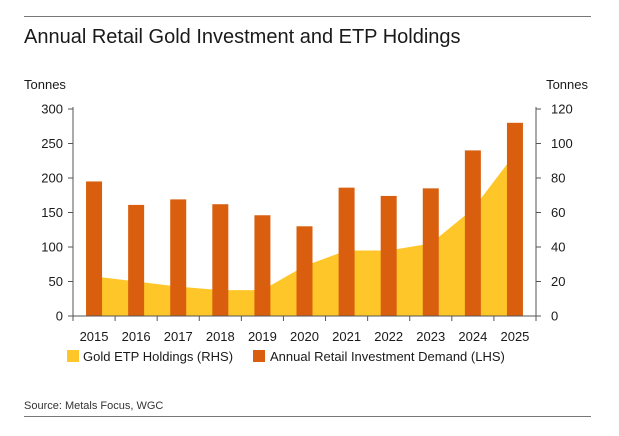 Image resolution: width=619 pixels, height=436 pixels. Describe the element at coordinates (52, 212) in the screenshot. I see `left-tick-label: 150` at that location.